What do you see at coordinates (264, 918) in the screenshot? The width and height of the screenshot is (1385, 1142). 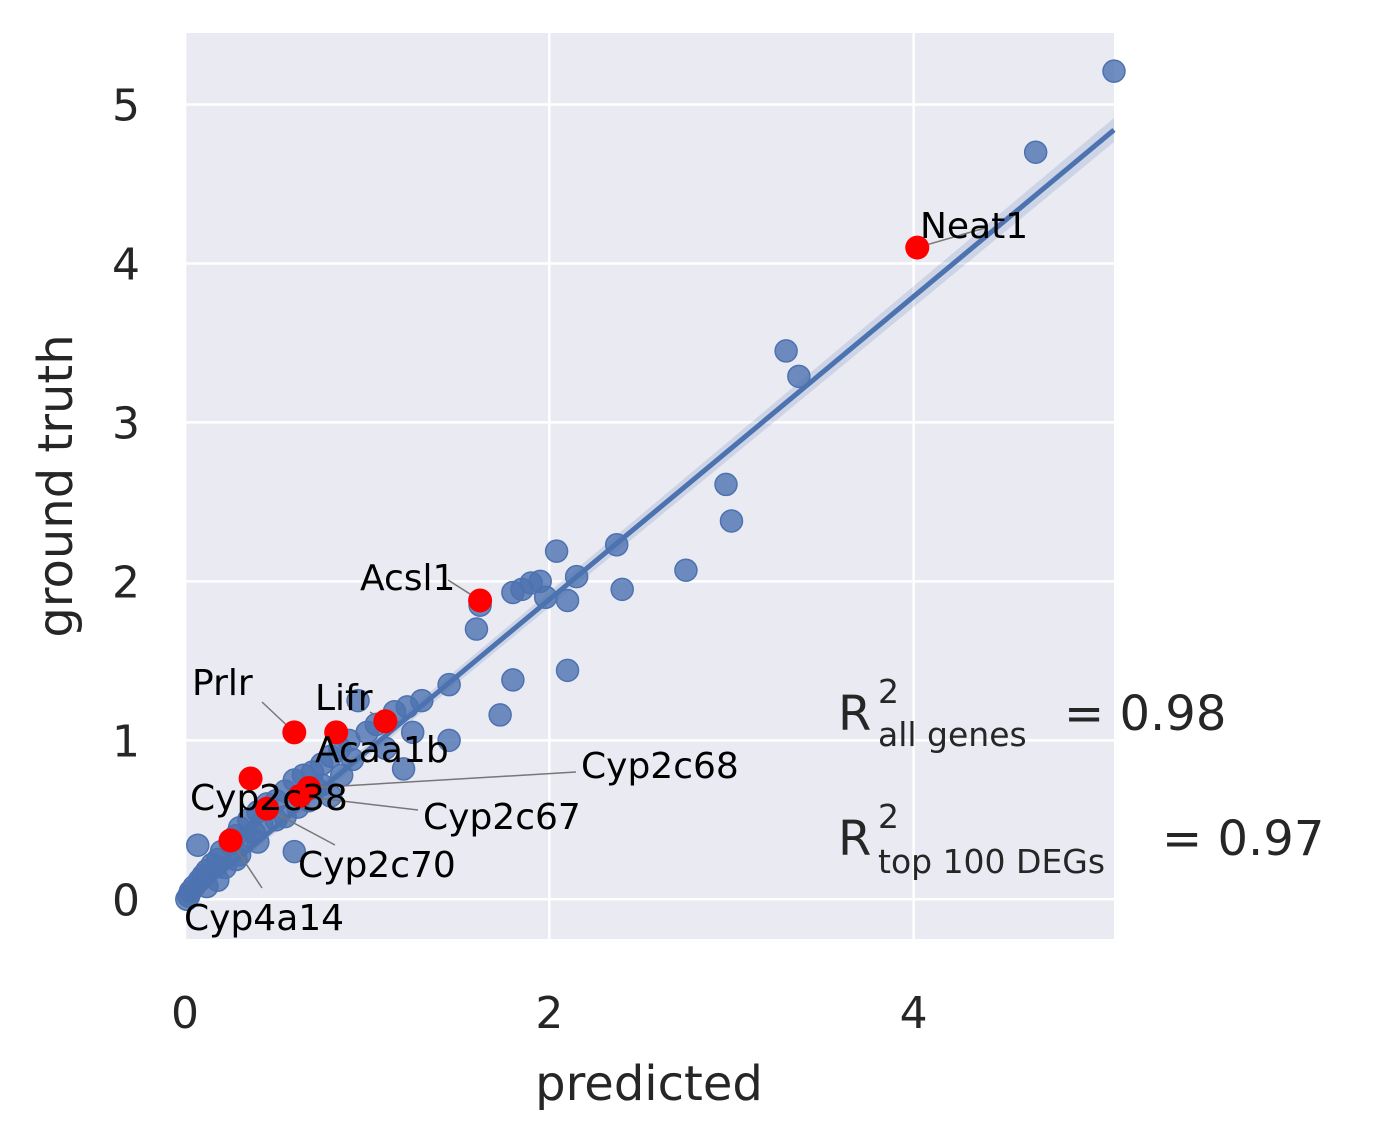 I see `gene-label: Cyp4a14` at bounding box center [264, 918].